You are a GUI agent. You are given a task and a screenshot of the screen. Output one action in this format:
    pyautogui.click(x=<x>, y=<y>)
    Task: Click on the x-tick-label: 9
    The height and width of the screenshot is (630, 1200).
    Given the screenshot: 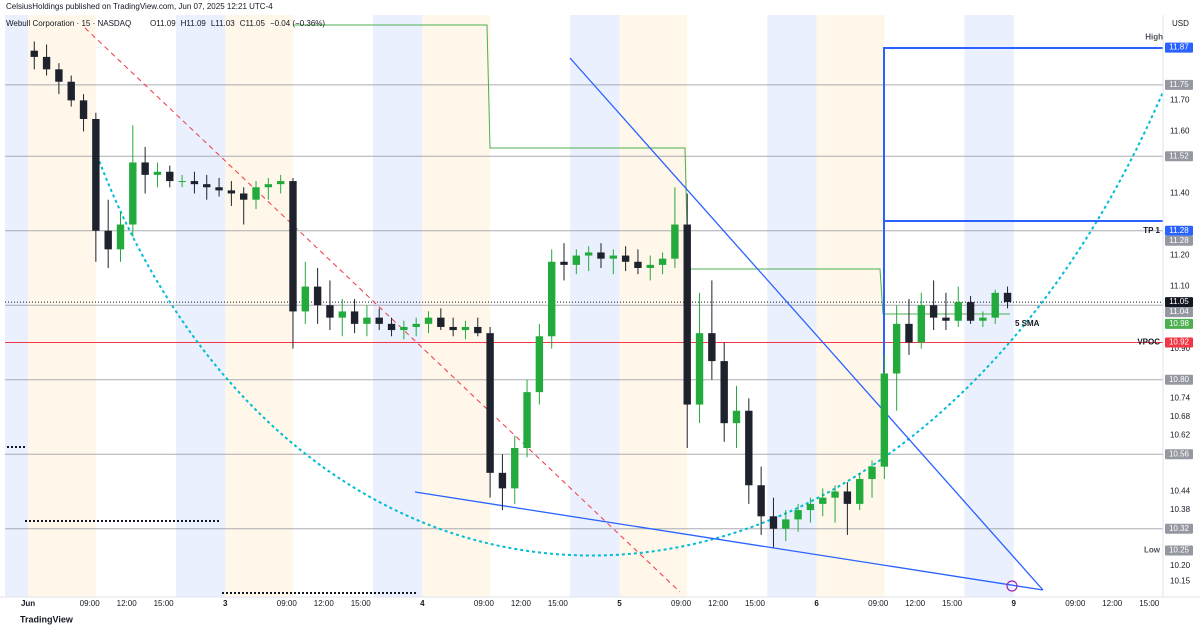 What is the action you would take?
    pyautogui.click(x=1013, y=603)
    